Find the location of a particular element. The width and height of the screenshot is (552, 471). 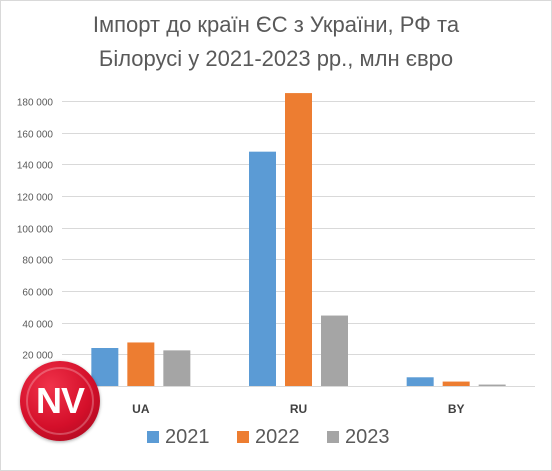

y-tick-label: 80 000 is located at coordinates (37, 261).